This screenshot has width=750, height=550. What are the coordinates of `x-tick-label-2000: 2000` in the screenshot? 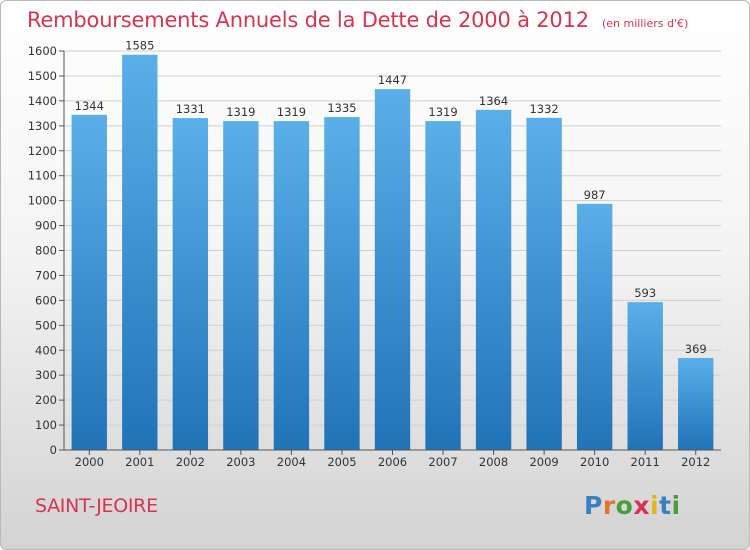 It's located at (89, 462).